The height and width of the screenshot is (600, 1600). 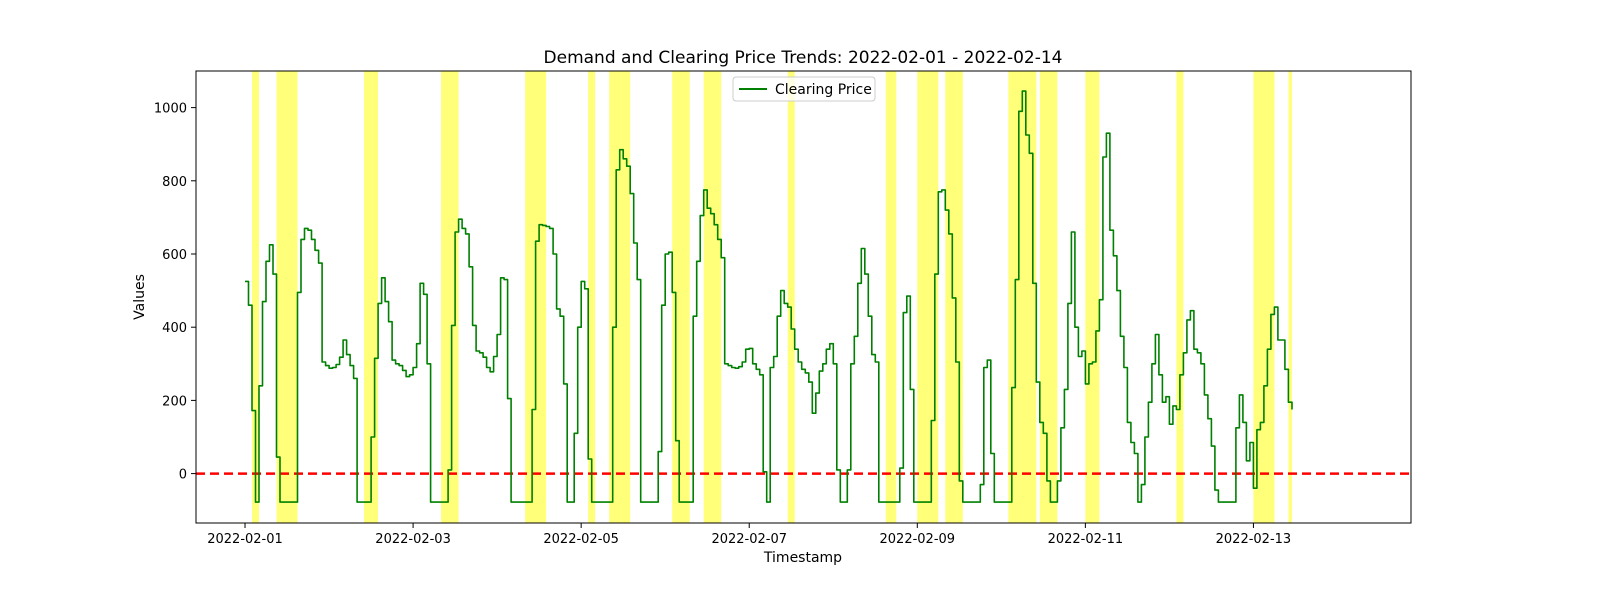 I want to click on x-tick-label-6: 2022-02-13, so click(x=1254, y=539).